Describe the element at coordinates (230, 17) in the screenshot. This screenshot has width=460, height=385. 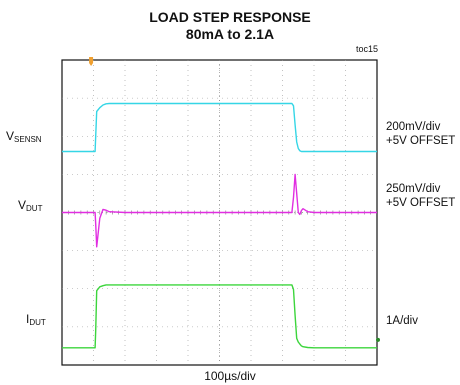
I see `chart-title: LOAD STEP RESPONSE` at that location.